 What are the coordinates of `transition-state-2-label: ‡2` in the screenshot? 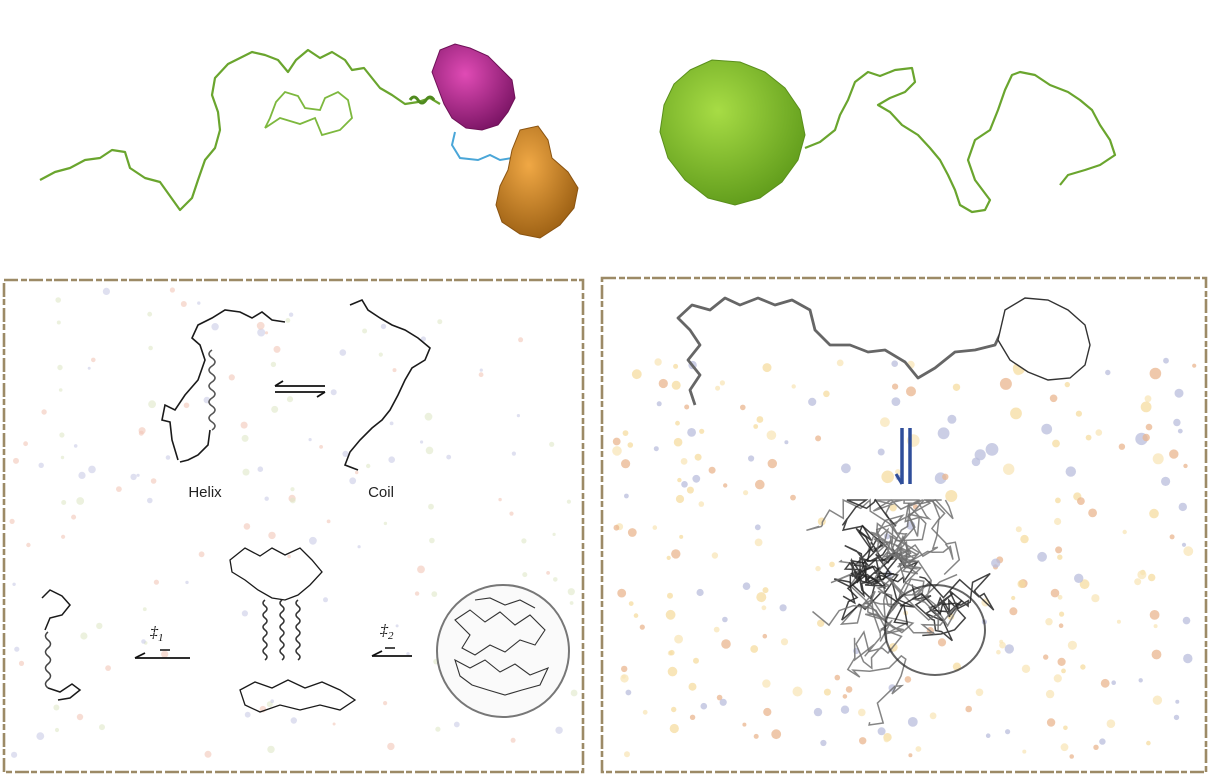 It's located at (387, 632).